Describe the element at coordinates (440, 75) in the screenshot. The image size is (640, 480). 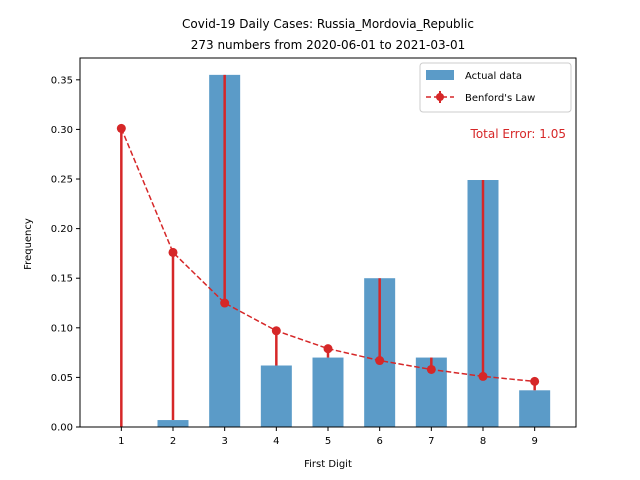
I see `legend-actual-swatch` at that location.